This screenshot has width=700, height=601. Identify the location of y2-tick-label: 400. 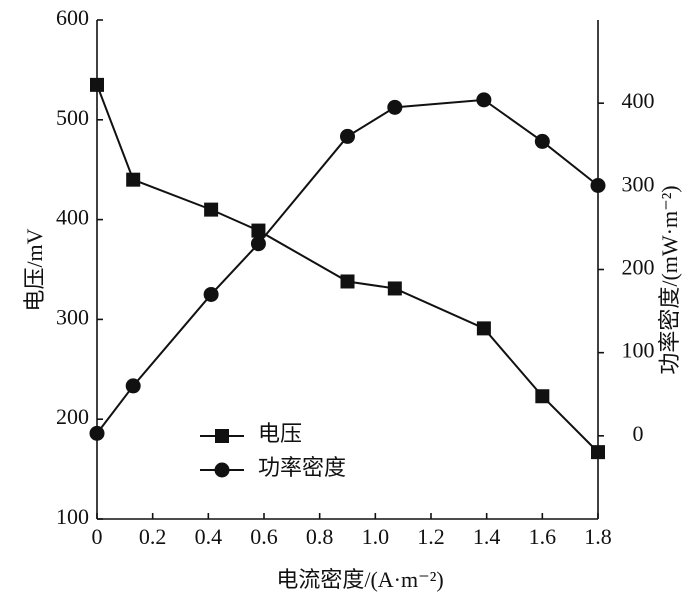
(638, 100).